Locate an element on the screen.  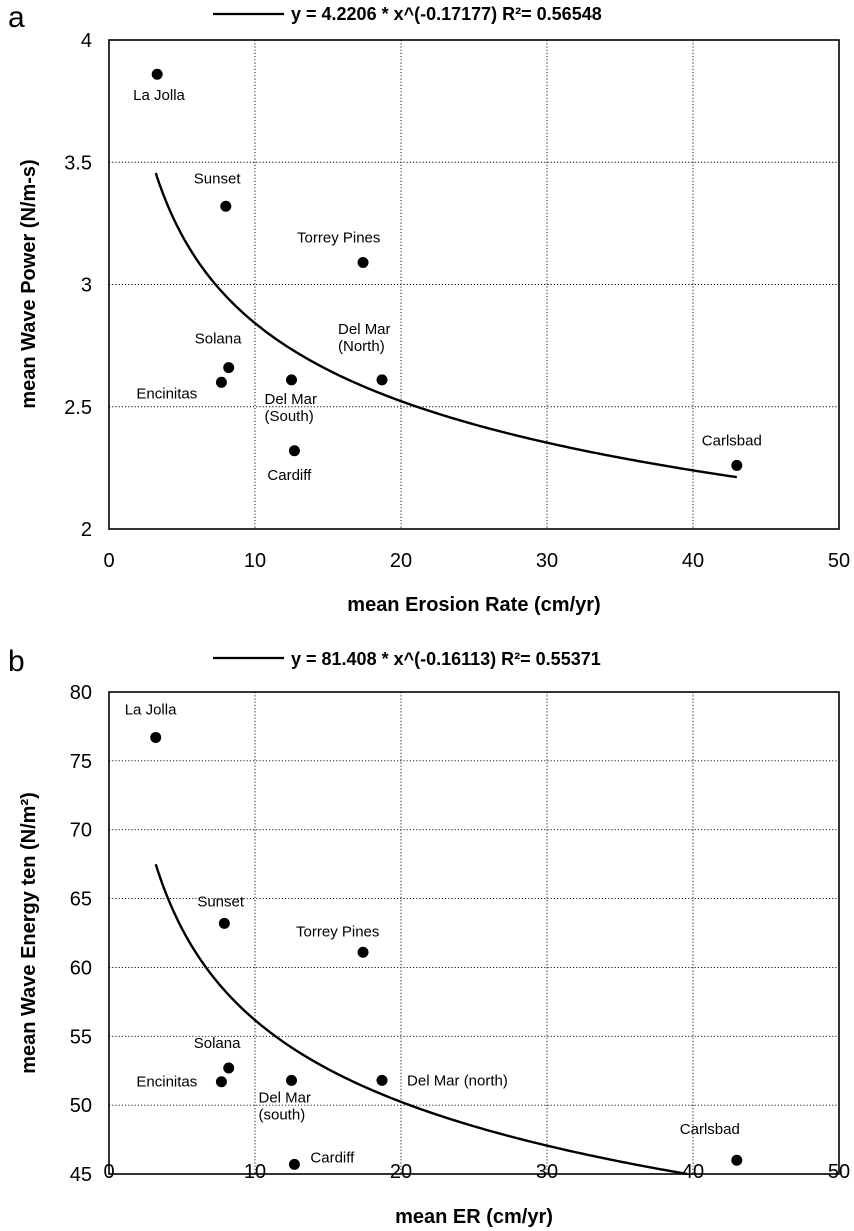
panel-label-a: a is located at coordinates (16, 17).